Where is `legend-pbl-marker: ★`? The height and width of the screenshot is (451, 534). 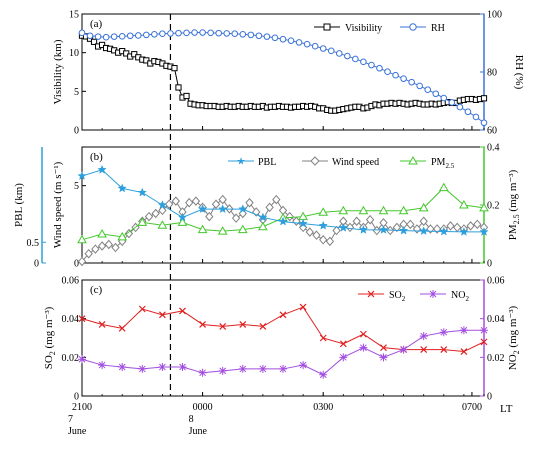
legend-pbl-marker: ★ is located at coordinates (241, 162).